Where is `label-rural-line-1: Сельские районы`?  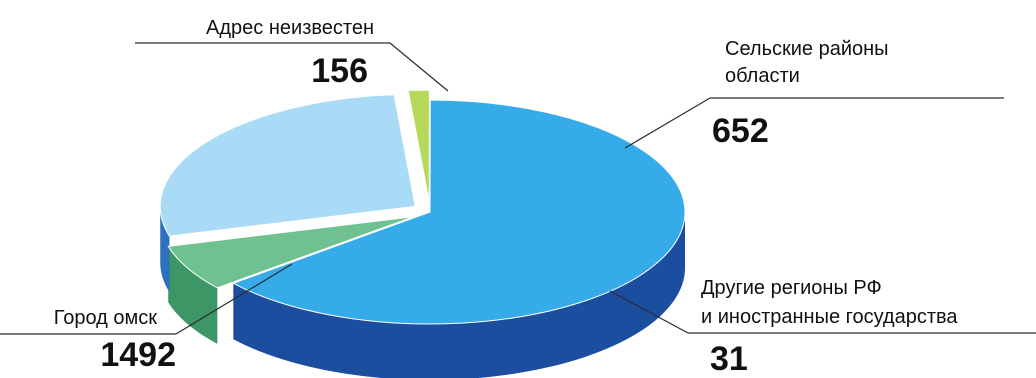 label-rural-line-1: Сельские районы is located at coordinates (807, 49).